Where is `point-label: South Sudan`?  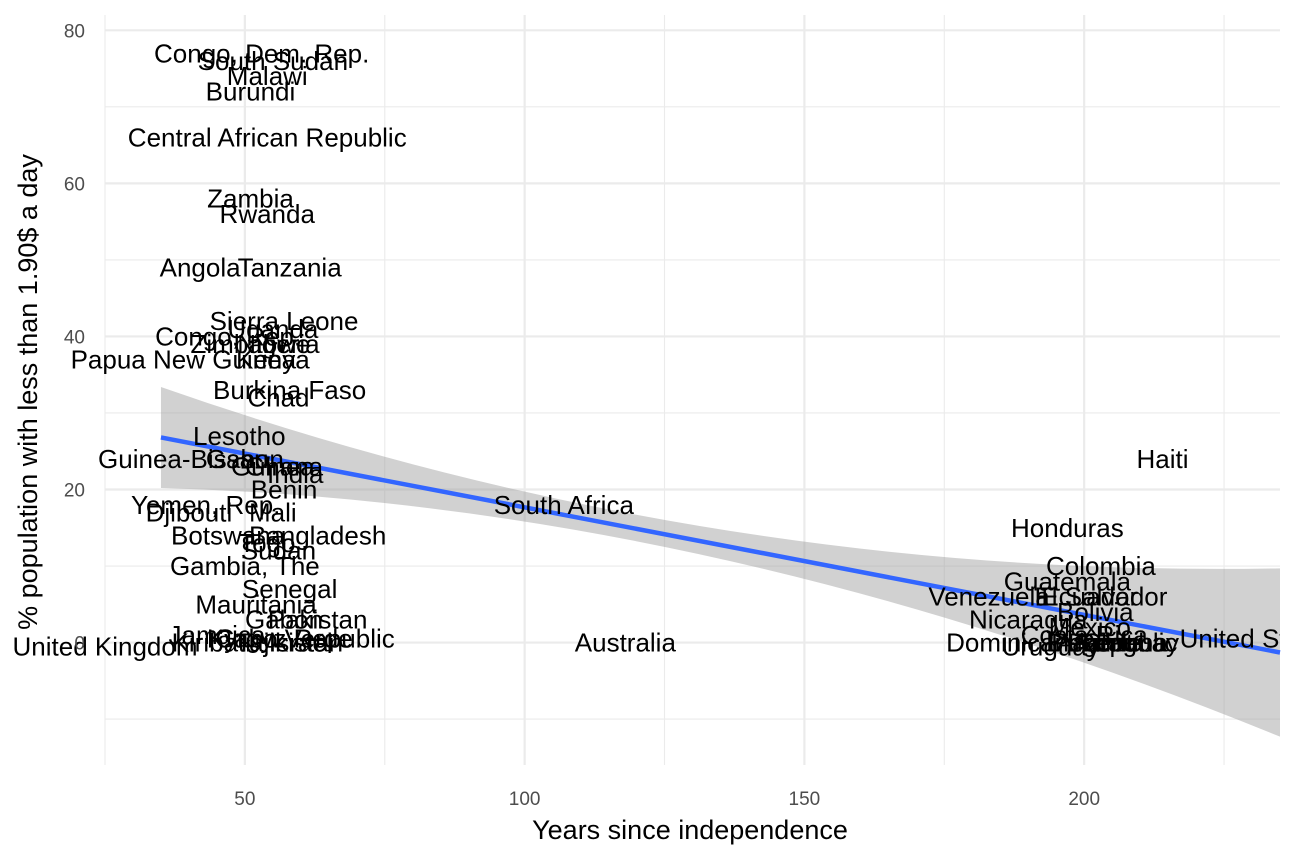 point-label: South Sudan is located at coordinates (273, 61).